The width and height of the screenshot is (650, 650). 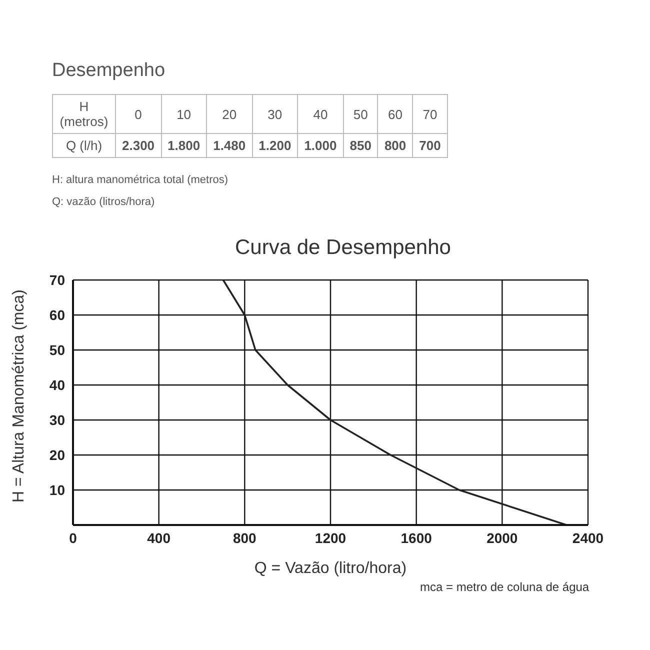 I want to click on y-axis-title: H = Altura Manométrica (mca), so click(x=19, y=396).